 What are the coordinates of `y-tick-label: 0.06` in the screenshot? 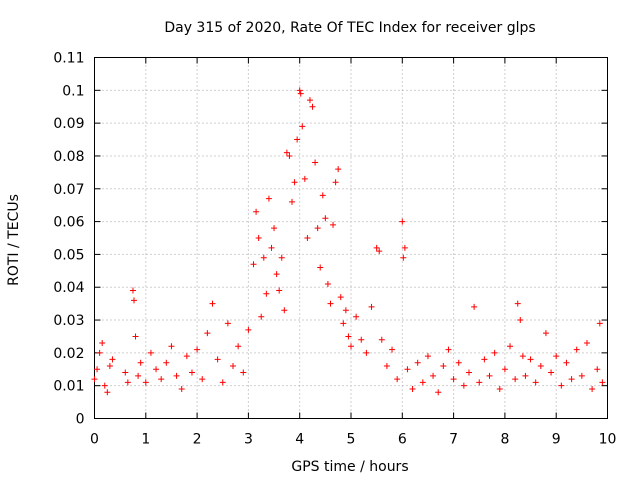 It's located at (68, 223).